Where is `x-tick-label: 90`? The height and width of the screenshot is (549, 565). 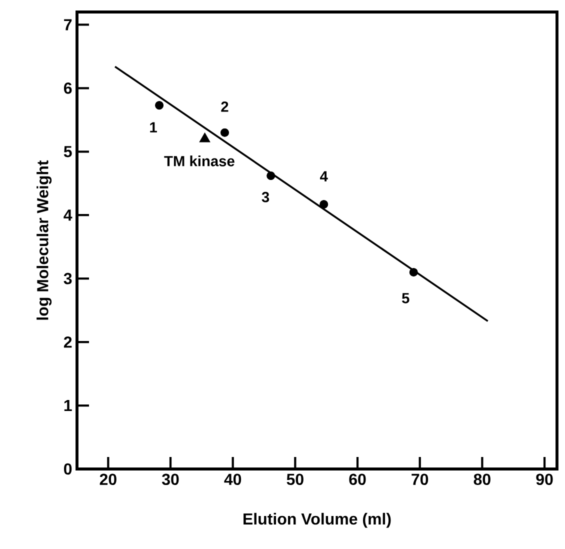
x-tick-label: 90 is located at coordinates (544, 480).